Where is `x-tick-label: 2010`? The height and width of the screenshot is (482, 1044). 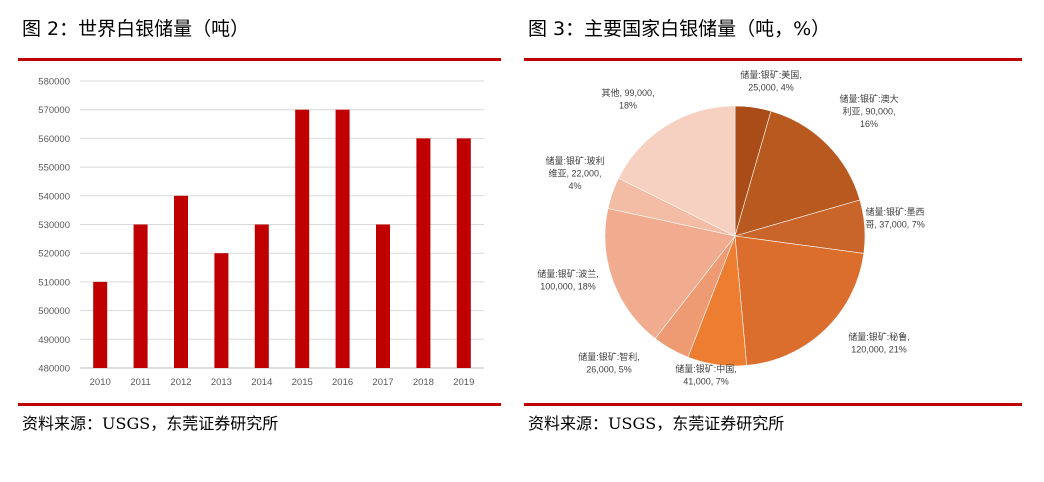
x-tick-label: 2010 is located at coordinates (100, 382).